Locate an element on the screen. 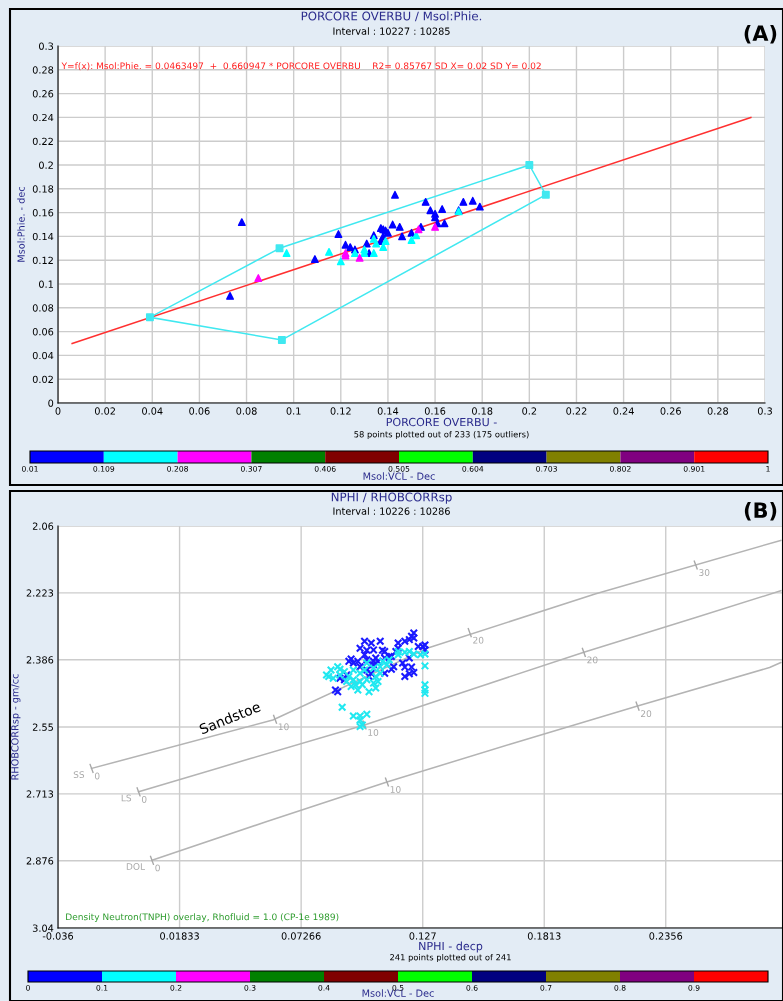  annotation: Y=f(x): Msol:Phie. = 0.0463497 + 0.660947 * PORCORE OVERBU R2= 0.85767 SD X= 0.02 SD Y= 0.02 is located at coordinates (301, 66).